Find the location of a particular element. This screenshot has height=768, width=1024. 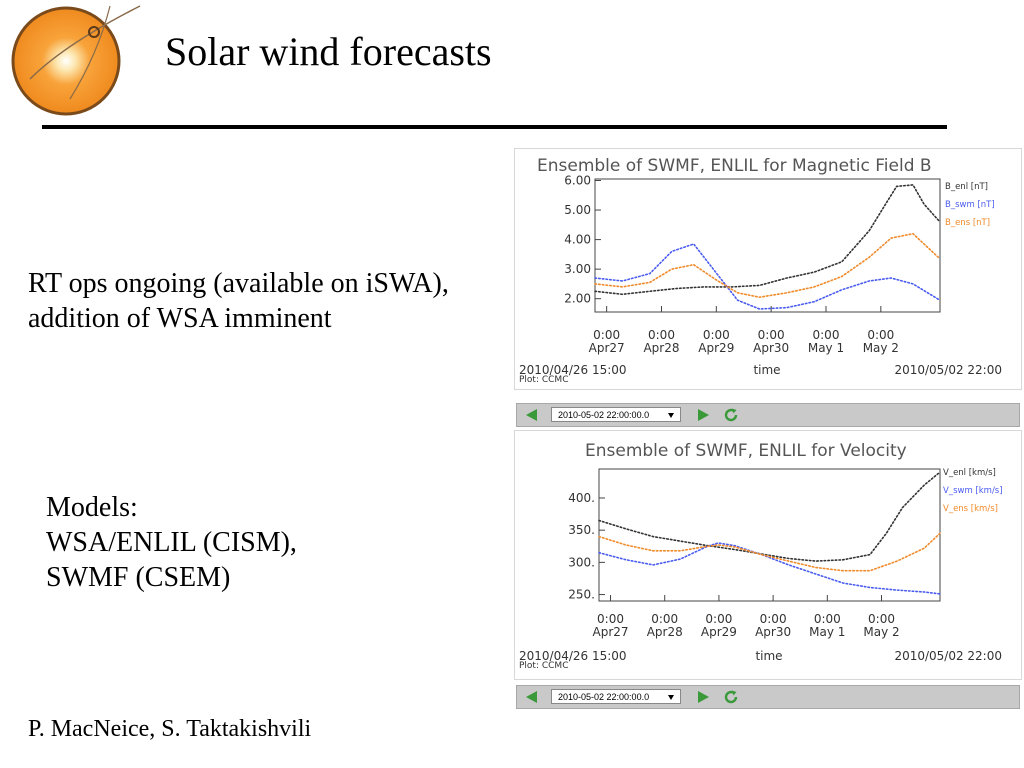

legend-entry: V_swm [km/s] is located at coordinates (973, 491).